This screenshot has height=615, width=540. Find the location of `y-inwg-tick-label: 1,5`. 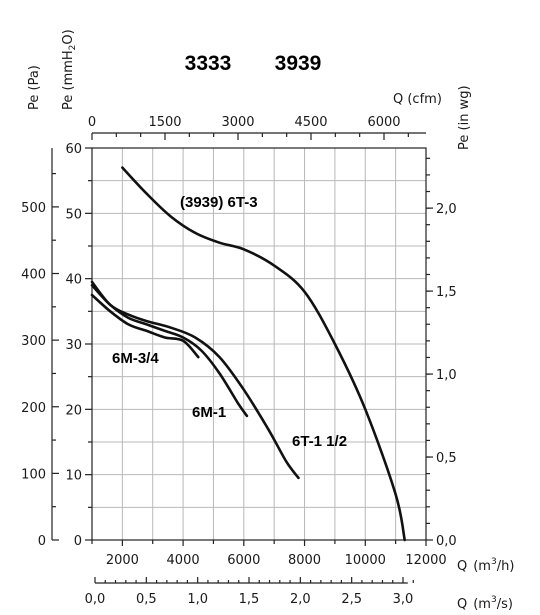

y-inwg-tick-label: 1,5 is located at coordinates (446, 292).